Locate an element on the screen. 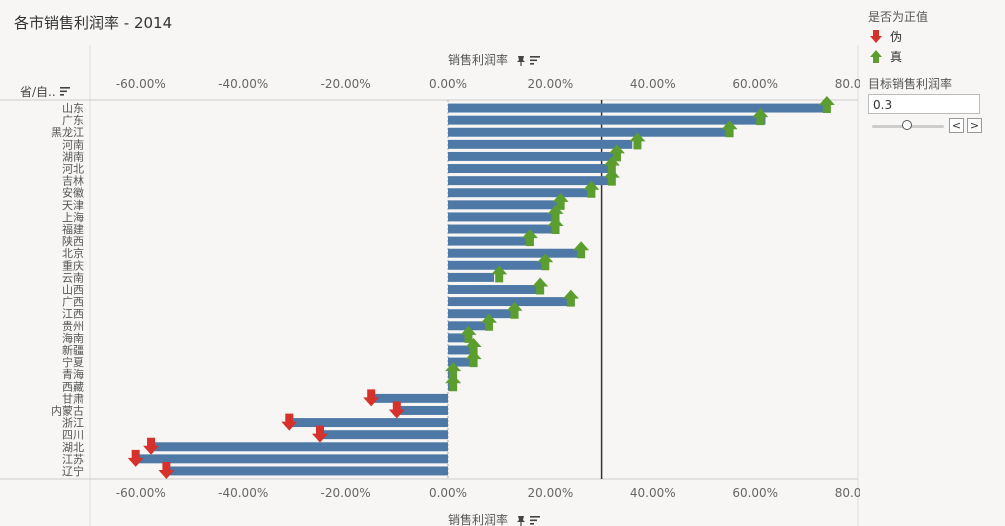 This screenshot has width=1005, height=526. category-label: 青海 is located at coordinates (73, 374).